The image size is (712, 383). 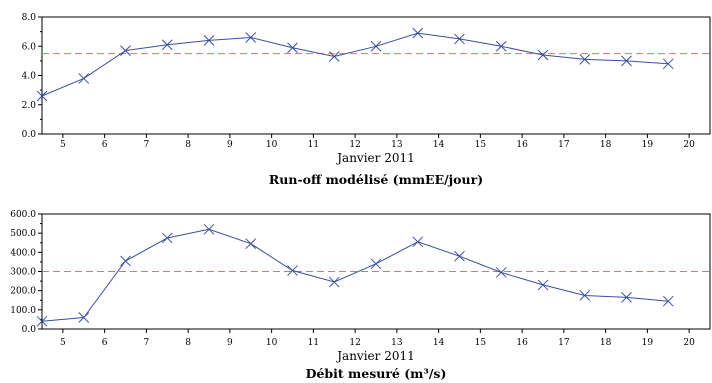 What do you see at coordinates (105, 343) in the screenshot?
I see `x-tick-label: 6` at bounding box center [105, 343].